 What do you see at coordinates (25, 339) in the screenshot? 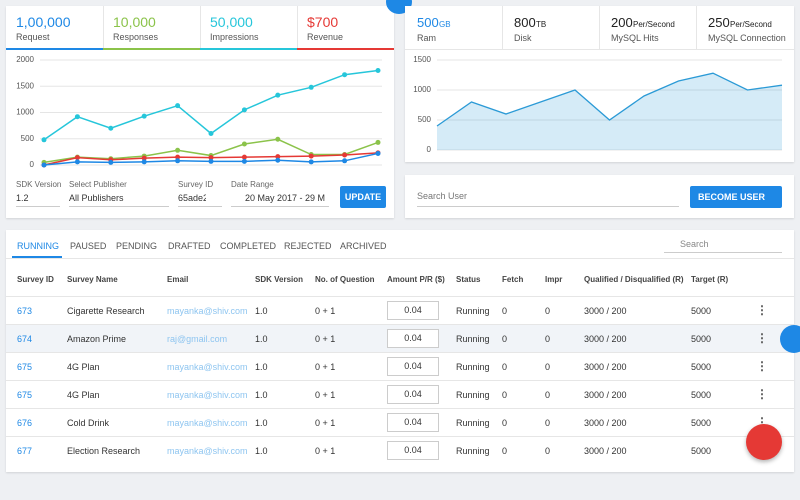
I see `cell: 674` at bounding box center [25, 339].